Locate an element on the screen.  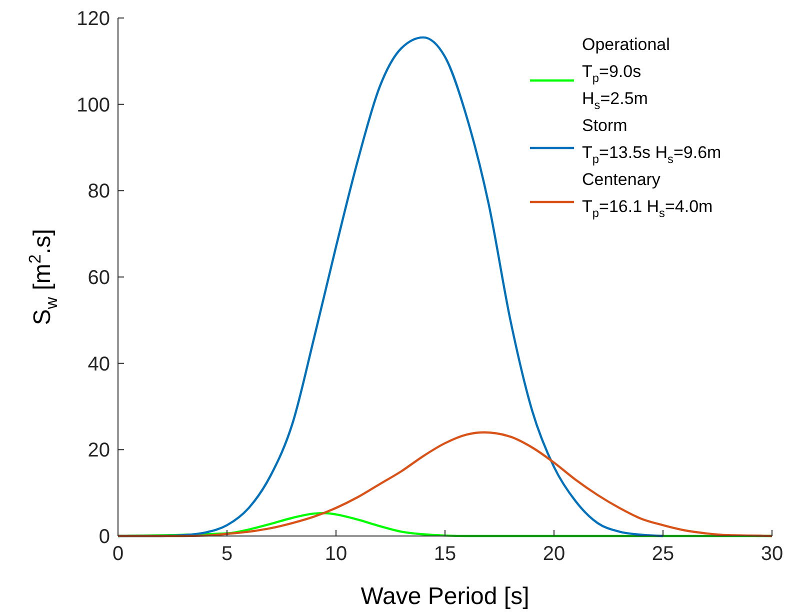
y-tick-label: 60 is located at coordinates (99, 278).